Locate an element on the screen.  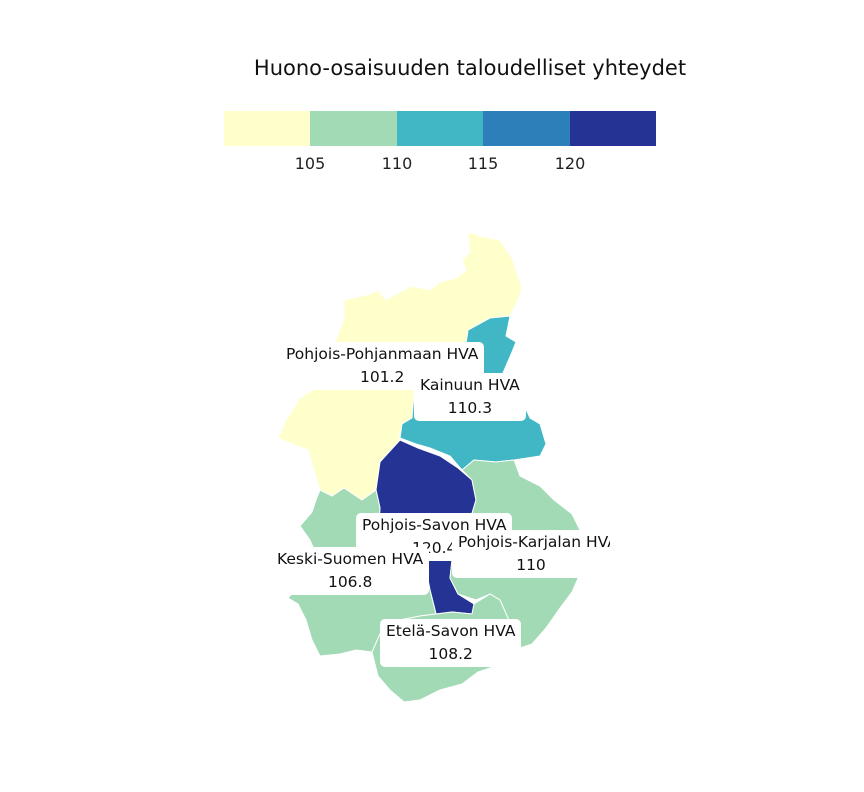
region-name: Kainuun HVA is located at coordinates (470, 385).